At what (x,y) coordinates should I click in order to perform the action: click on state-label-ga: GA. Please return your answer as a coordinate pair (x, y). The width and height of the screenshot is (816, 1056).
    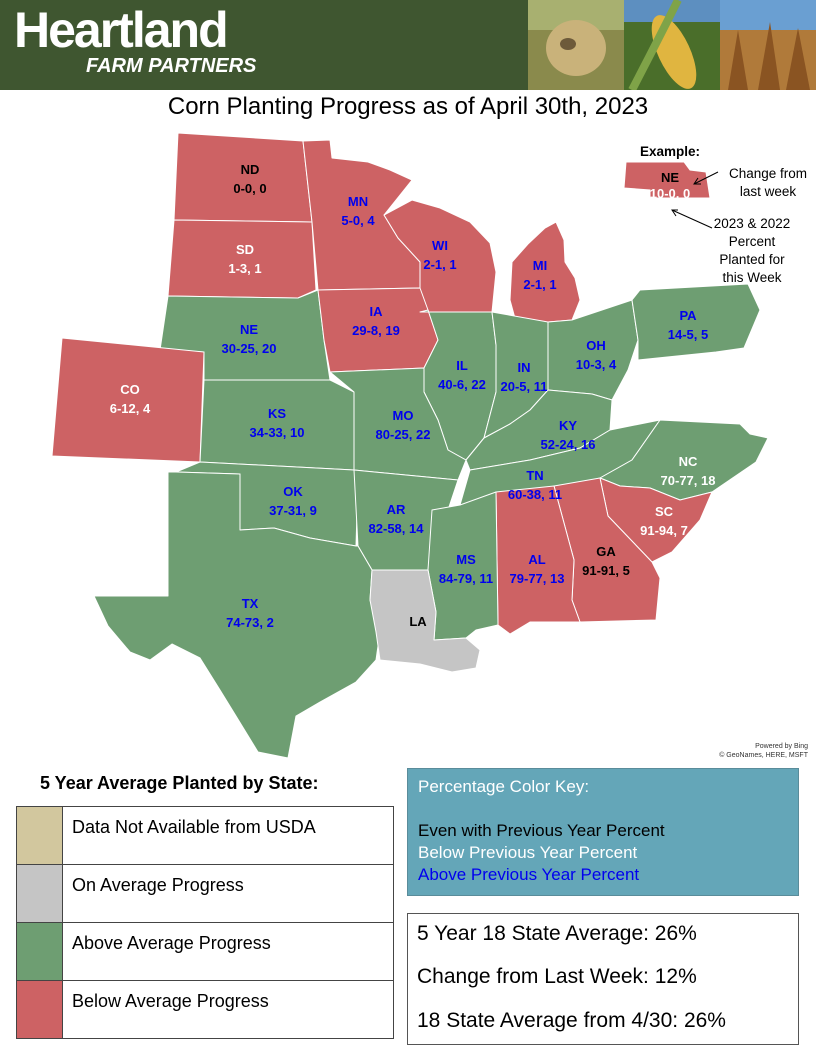
    Looking at the image, I should click on (606, 551).